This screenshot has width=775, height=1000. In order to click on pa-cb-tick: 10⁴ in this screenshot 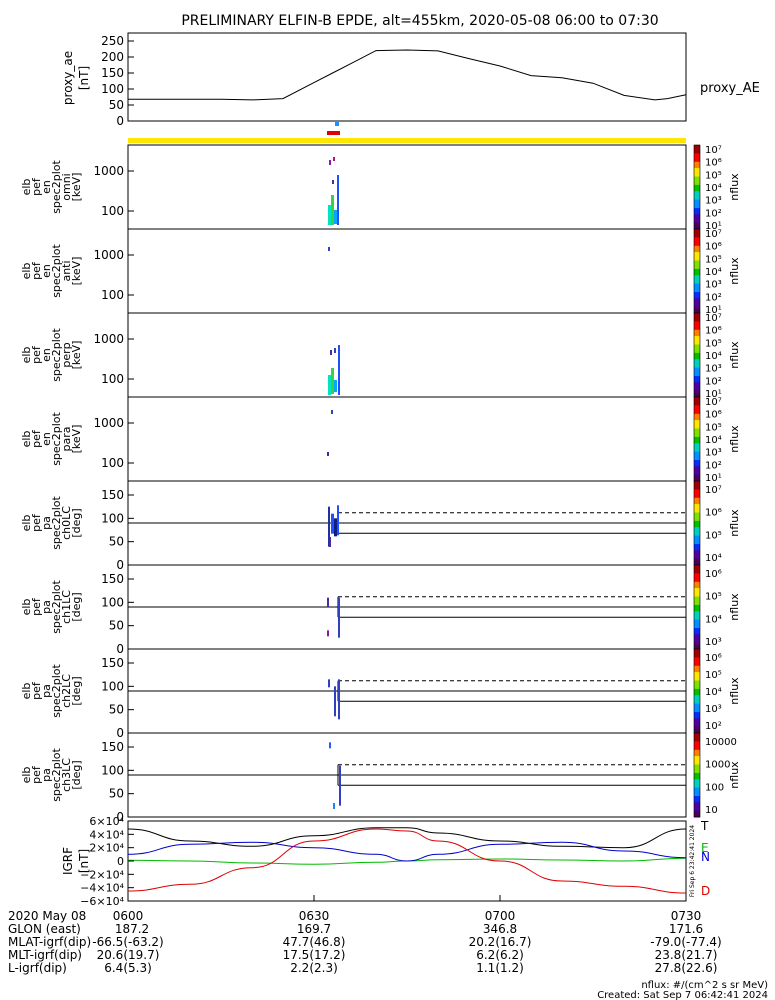, I will do `click(713, 619)`.